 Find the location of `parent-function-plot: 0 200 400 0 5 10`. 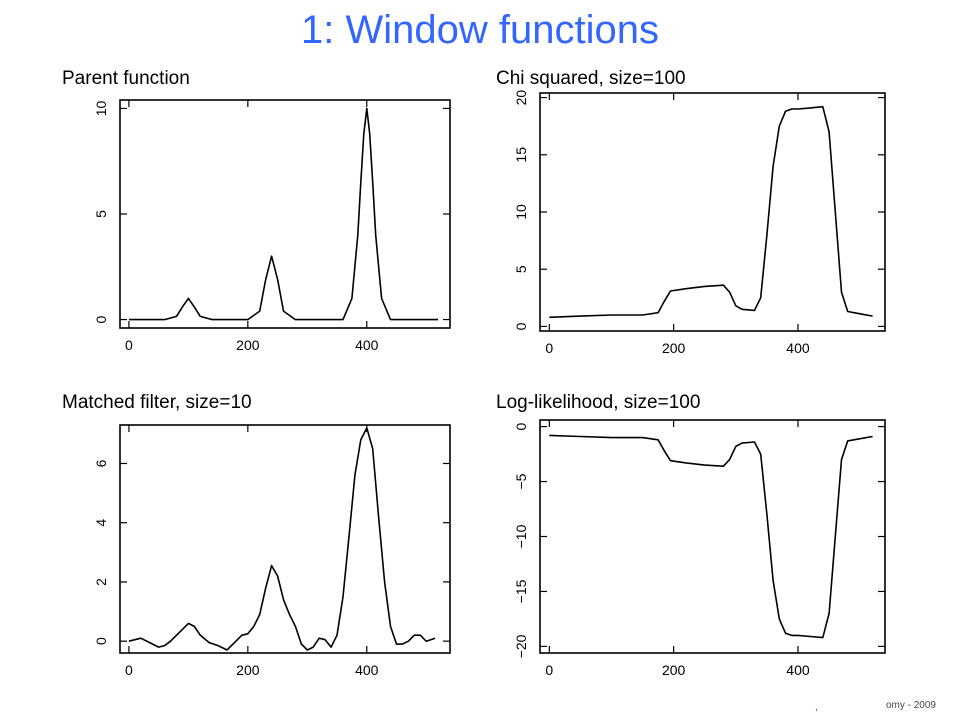

parent-function-plot: 0 200 400 0 5 10 is located at coordinates (272, 226).